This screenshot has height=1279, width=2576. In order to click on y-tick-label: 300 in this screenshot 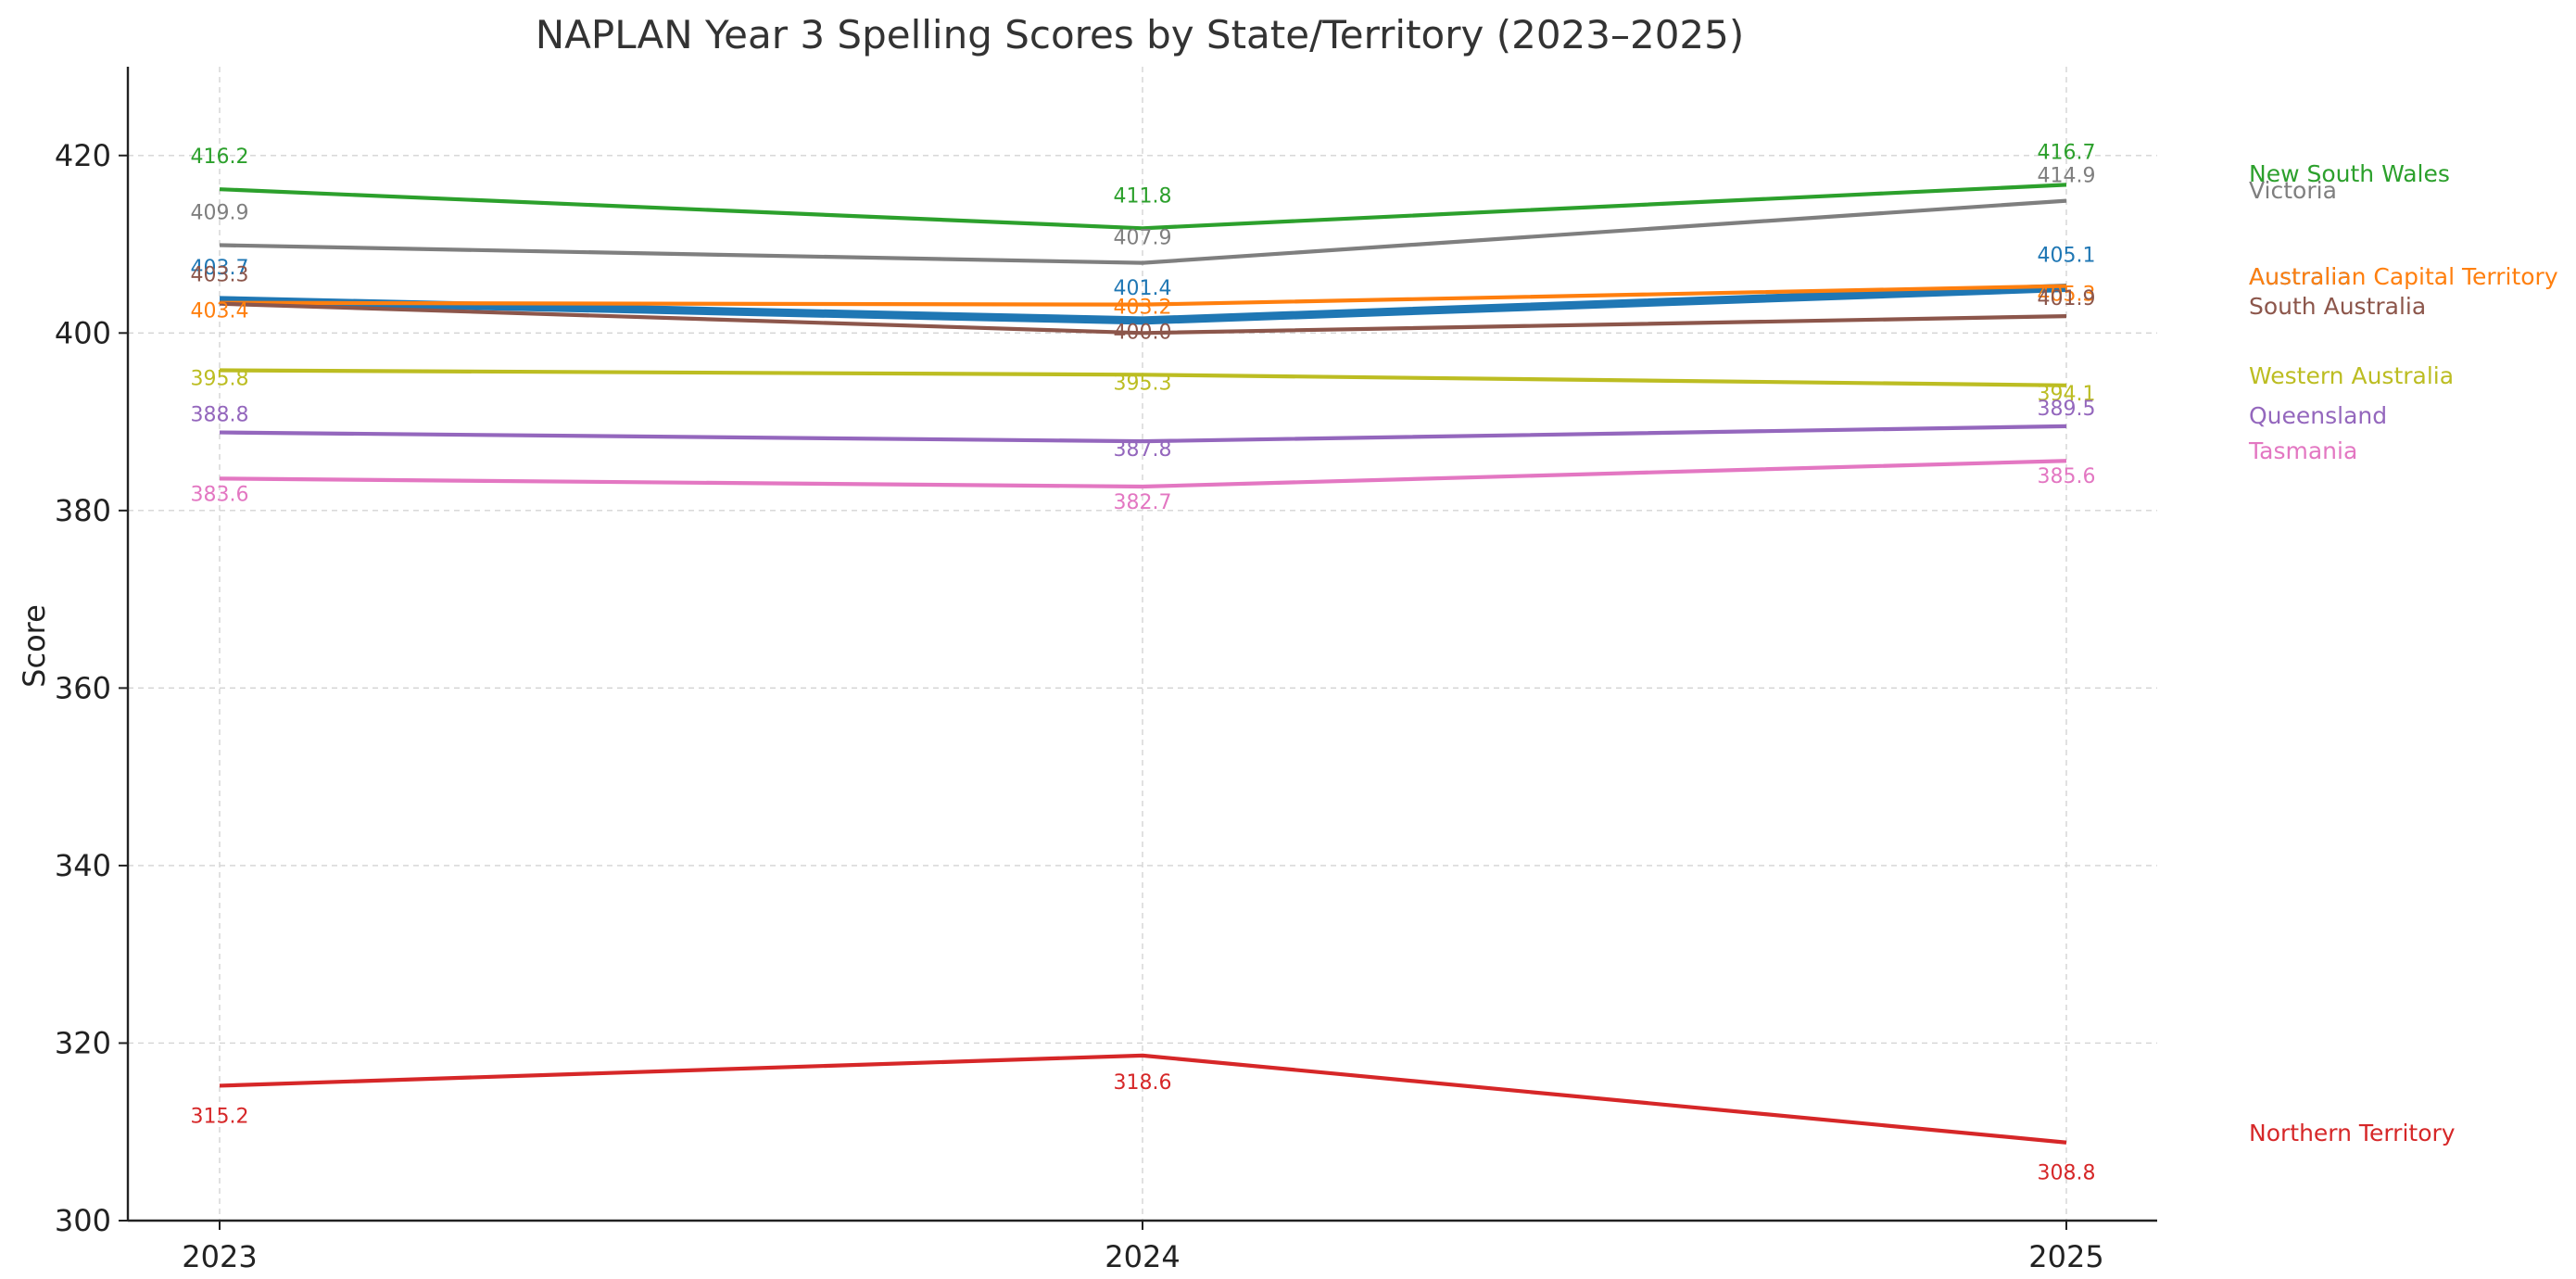, I will do `click(83, 1220)`.